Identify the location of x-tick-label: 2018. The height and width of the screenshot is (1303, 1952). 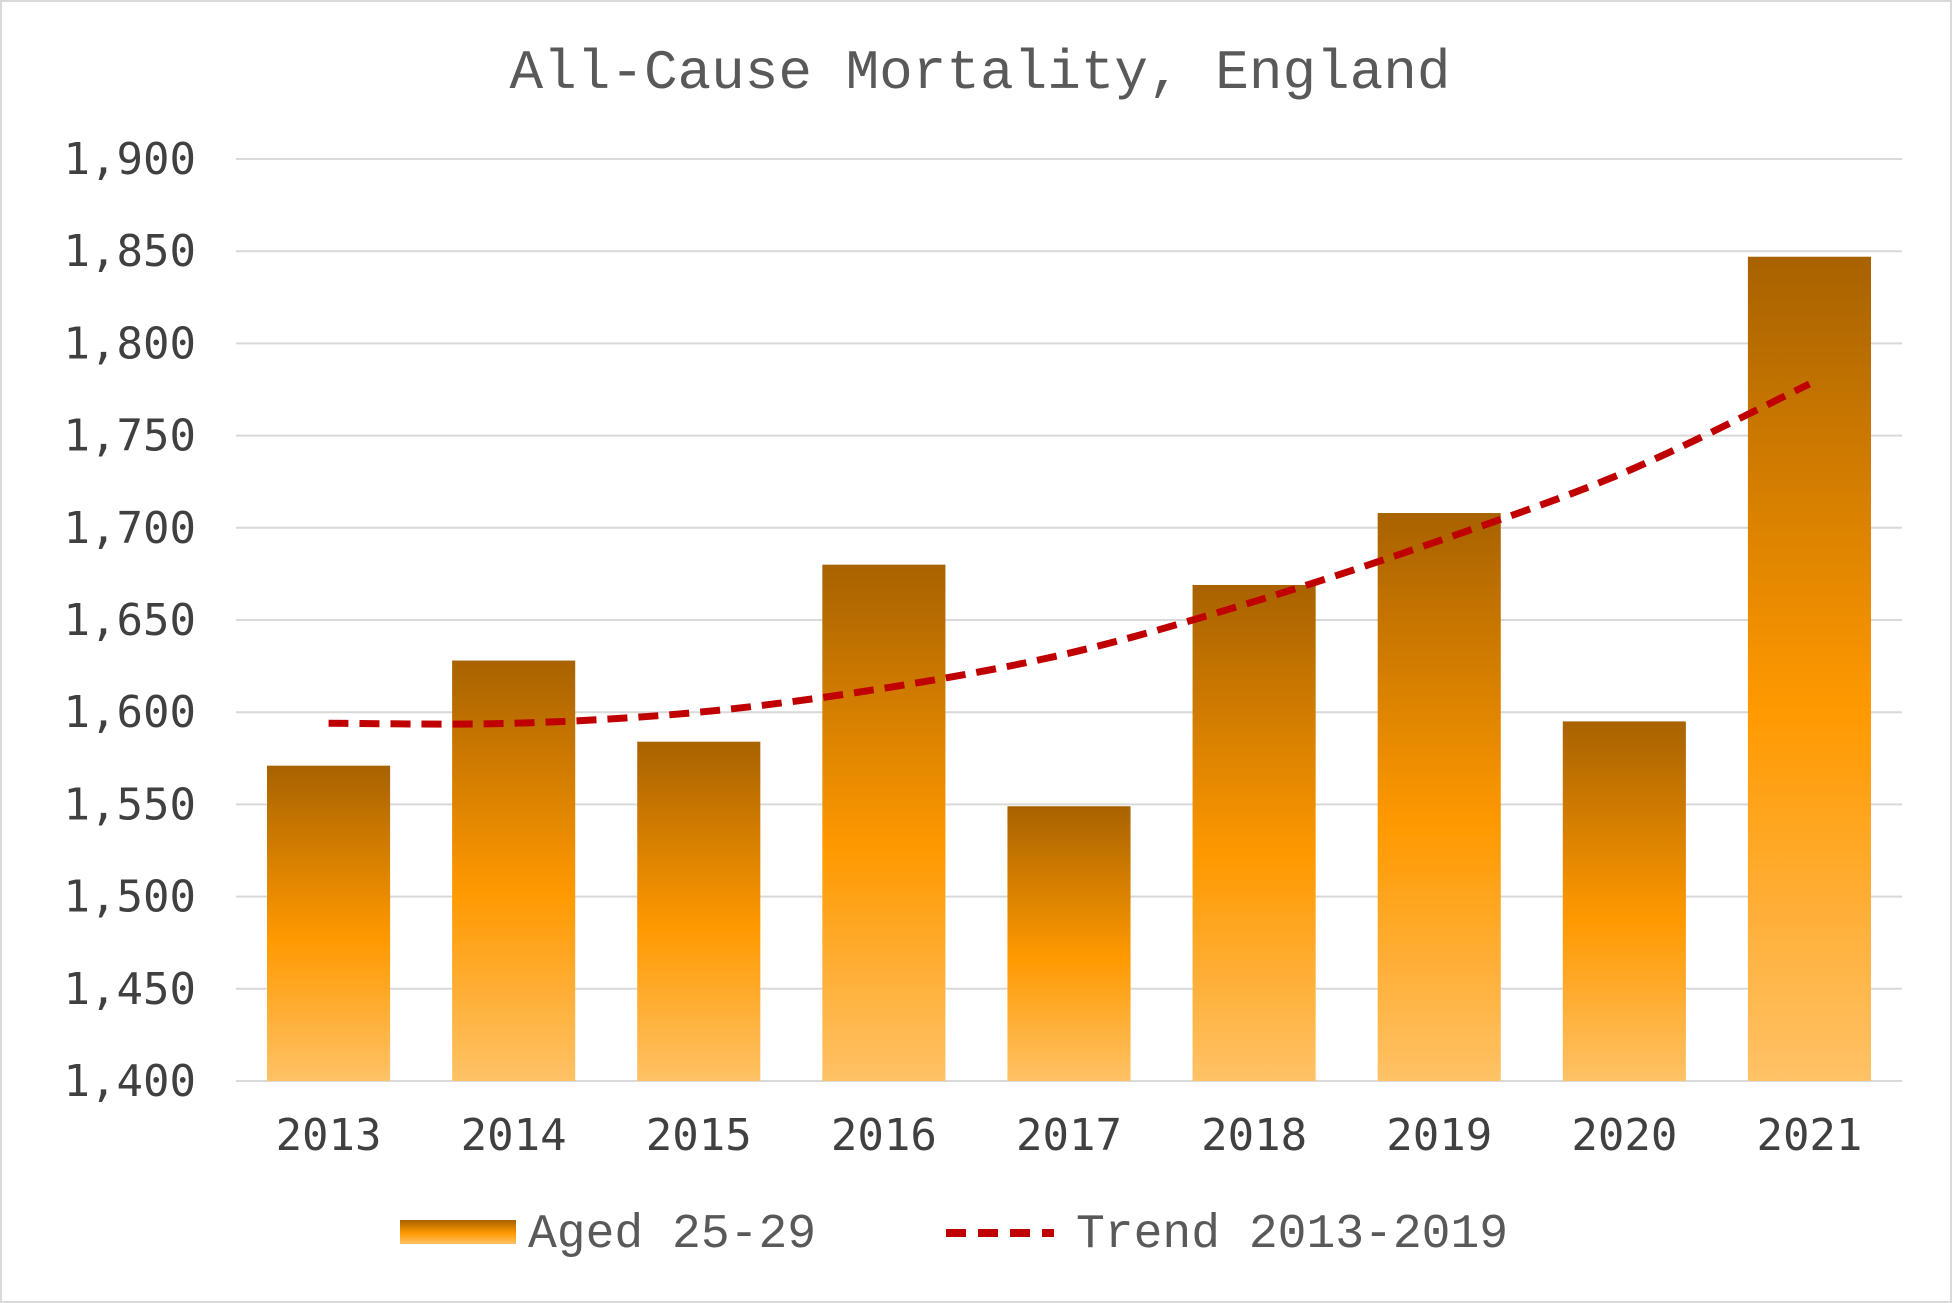
(1254, 1135).